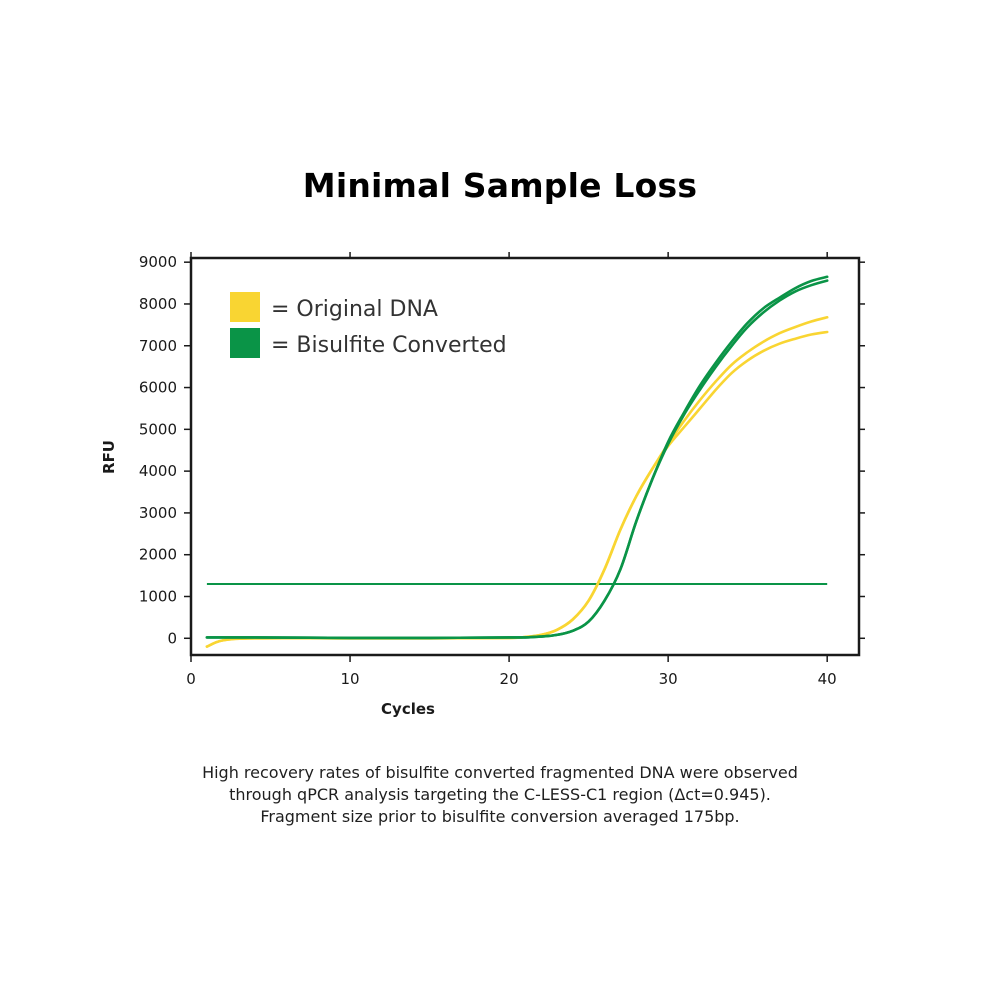  I want to click on legend-label: = Original DNA, so click(354, 309).